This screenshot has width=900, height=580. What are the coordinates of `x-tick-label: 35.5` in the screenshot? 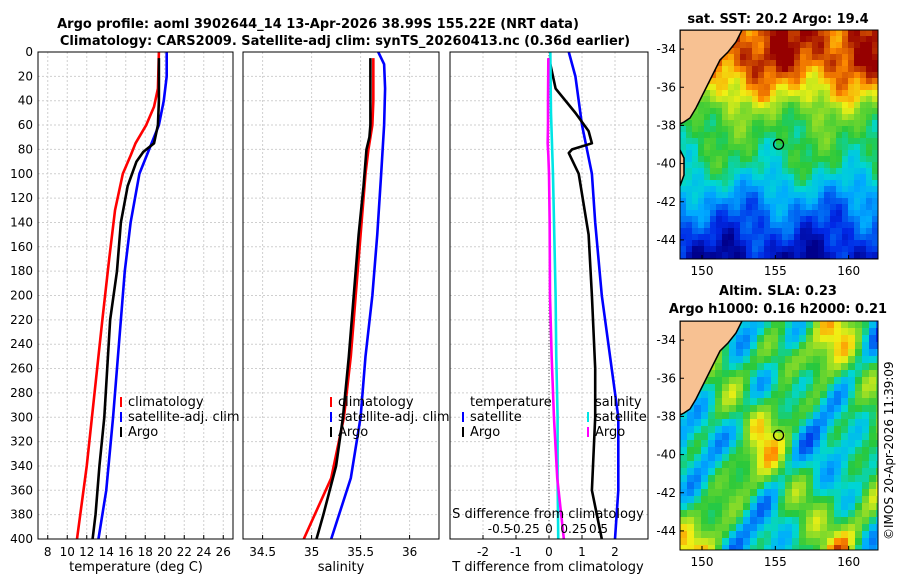 It's located at (360, 552).